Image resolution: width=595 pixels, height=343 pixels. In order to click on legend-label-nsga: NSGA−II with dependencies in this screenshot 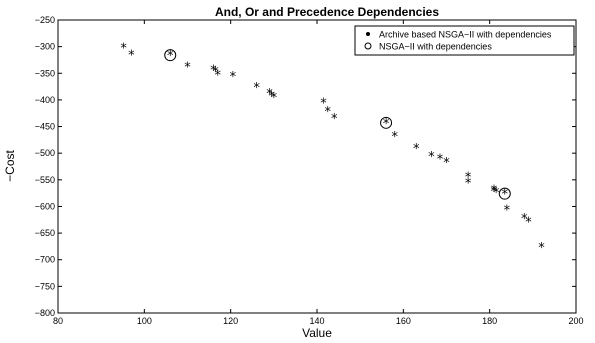, I will do `click(435, 47)`.